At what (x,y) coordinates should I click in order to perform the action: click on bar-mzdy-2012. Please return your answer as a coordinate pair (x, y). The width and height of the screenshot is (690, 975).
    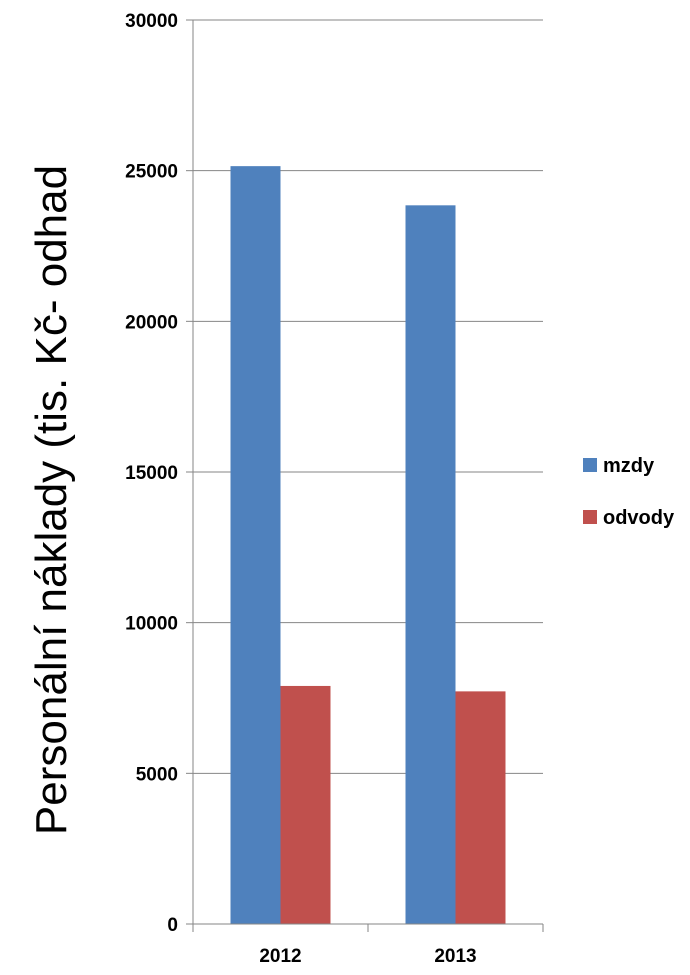
    Looking at the image, I should click on (255, 545).